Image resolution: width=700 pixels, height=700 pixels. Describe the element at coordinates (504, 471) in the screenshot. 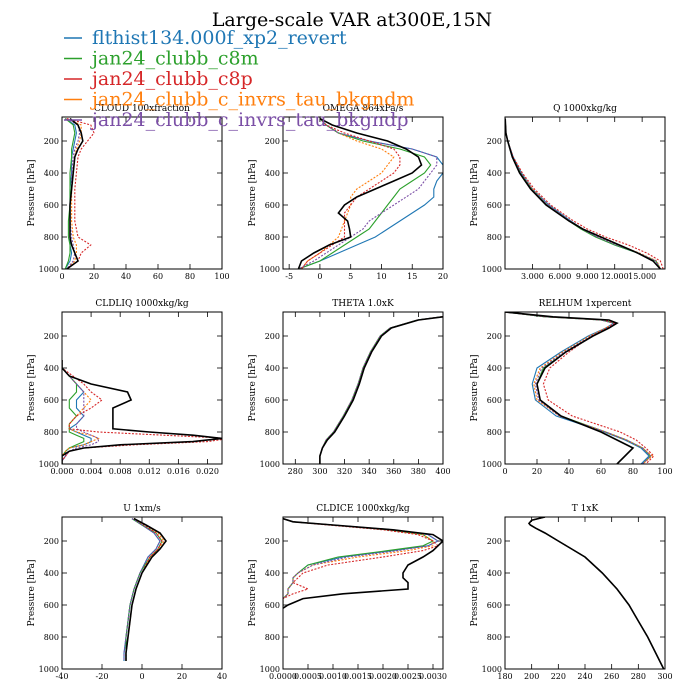

I see `x-tick-label: 0` at that location.